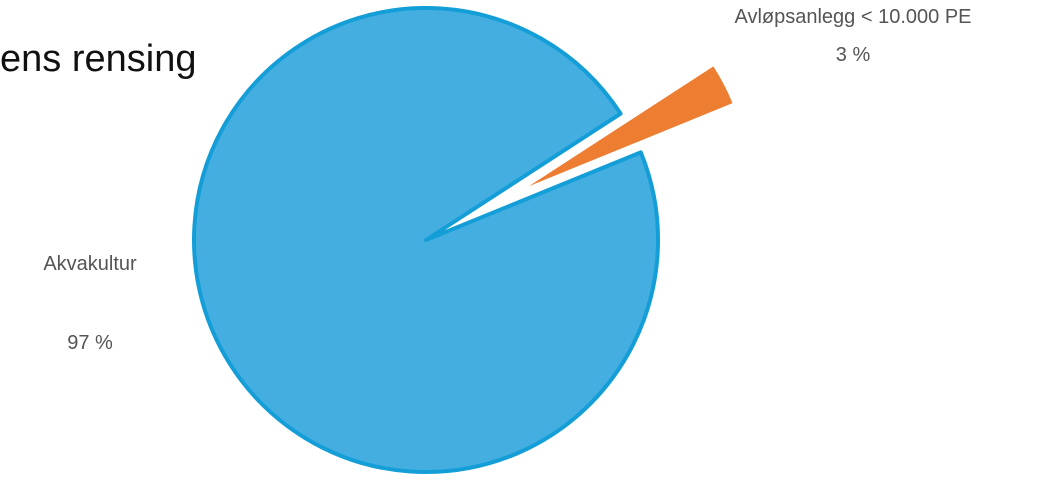 The image size is (1042, 480). What do you see at coordinates (90, 343) in the screenshot?
I see `slice-value-akvakultur: 97 %` at bounding box center [90, 343].